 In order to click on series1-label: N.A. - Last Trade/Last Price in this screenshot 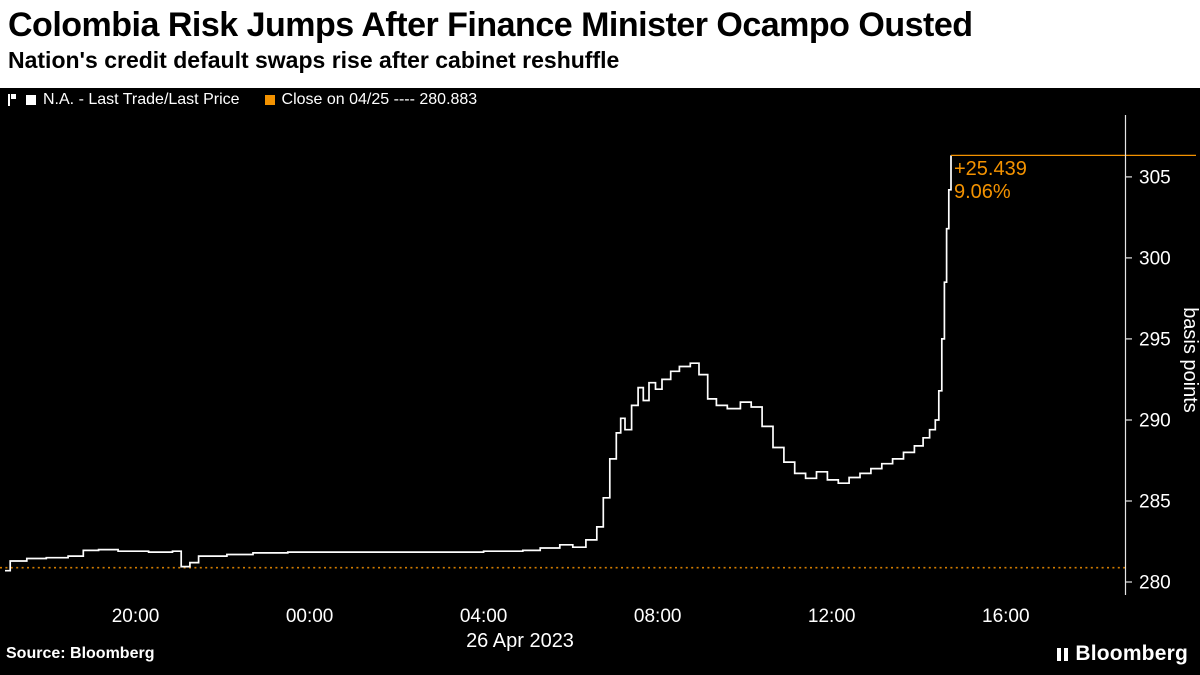, I will do `click(141, 99)`.